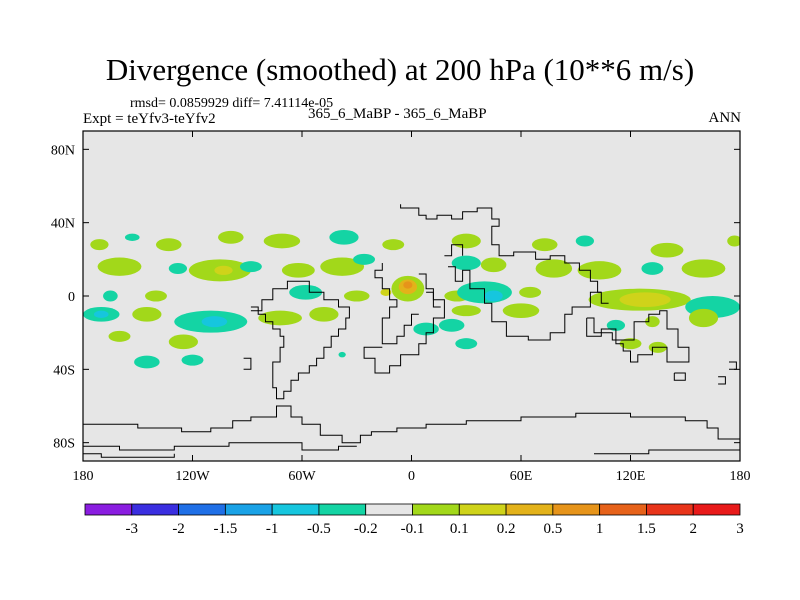 This screenshot has width=800, height=600. Describe the element at coordinates (552, 529) in the screenshot. I see `colorbar-label-9: 0.5` at that location.